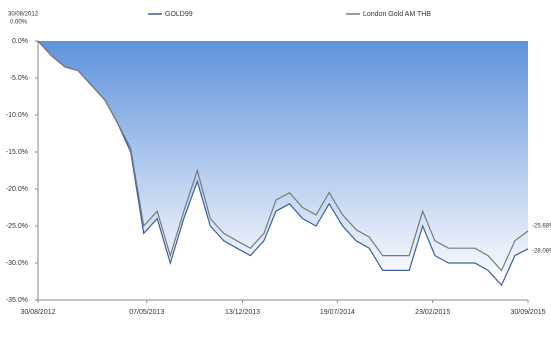 The height and width of the screenshot is (346, 551). What do you see at coordinates (179, 14) in the screenshot?
I see `legend-label: GOLD99` at bounding box center [179, 14].